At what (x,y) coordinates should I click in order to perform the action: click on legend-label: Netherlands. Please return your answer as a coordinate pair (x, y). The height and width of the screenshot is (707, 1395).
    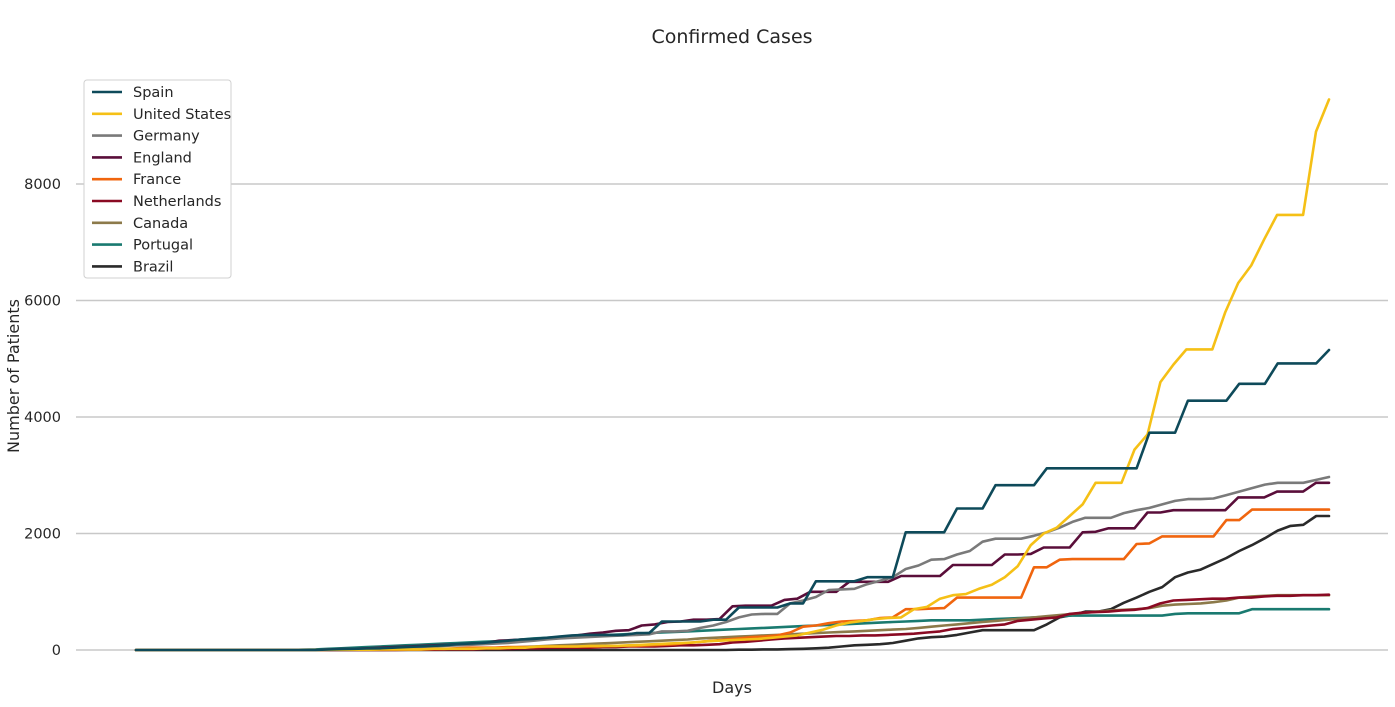
    Looking at the image, I should click on (177, 202).